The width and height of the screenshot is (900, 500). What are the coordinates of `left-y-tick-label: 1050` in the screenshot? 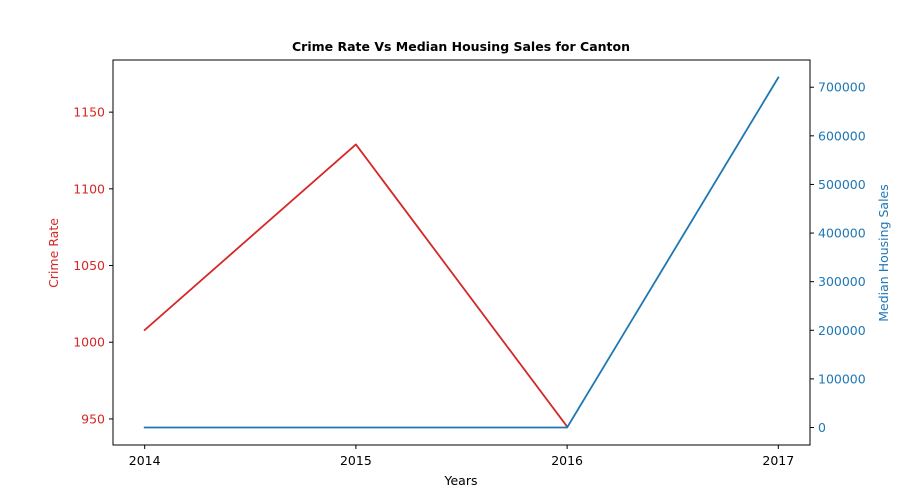 It's located at (89, 265).